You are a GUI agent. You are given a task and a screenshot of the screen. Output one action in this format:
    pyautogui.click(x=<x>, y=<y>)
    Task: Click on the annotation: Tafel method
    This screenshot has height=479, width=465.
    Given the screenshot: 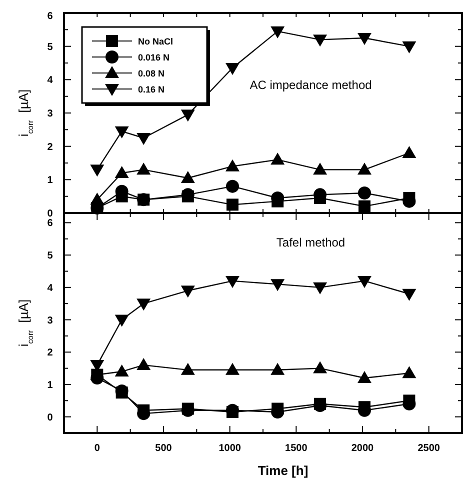 What is the action you would take?
    pyautogui.click(x=311, y=243)
    